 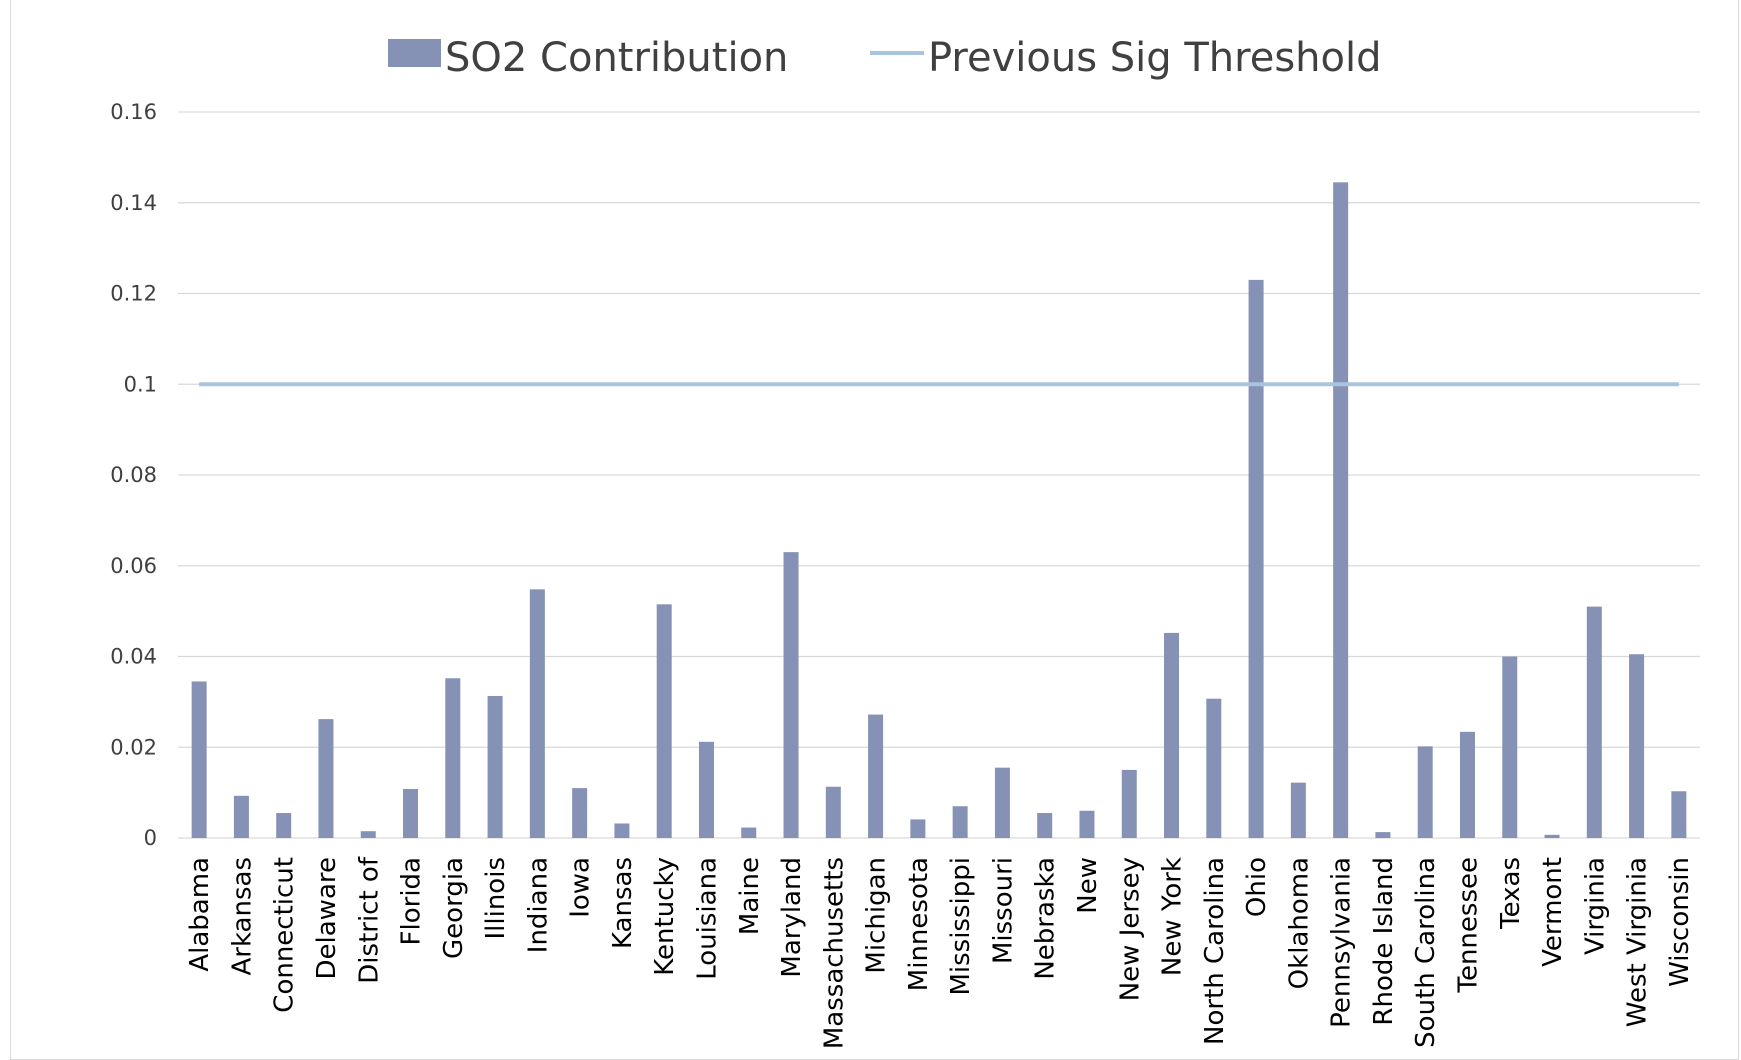 I want to click on bar-kansas, so click(x=622, y=830).